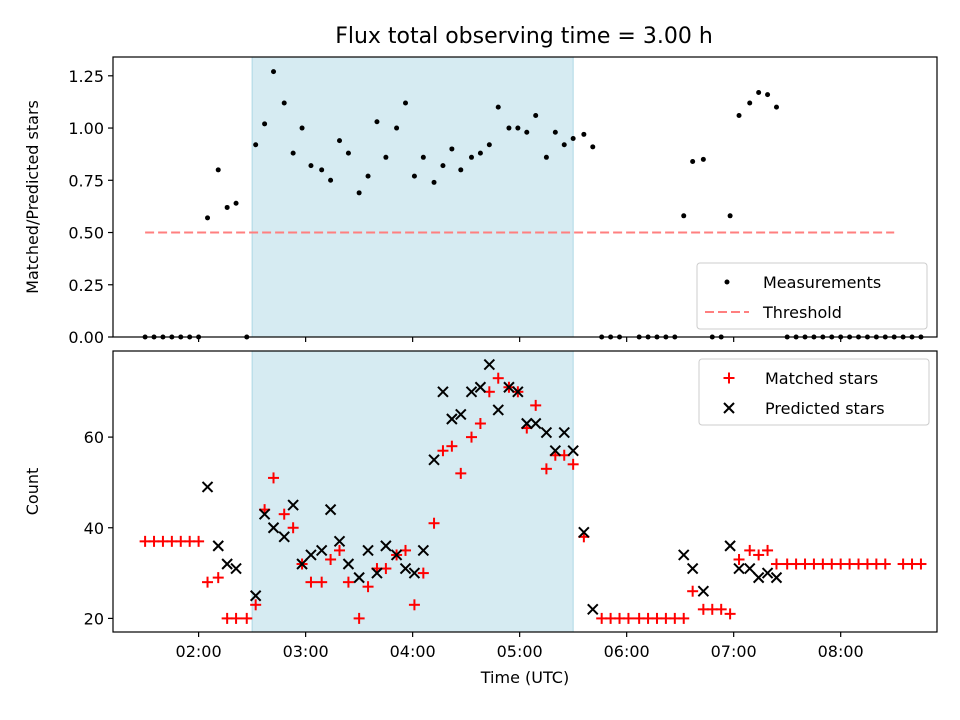 The width and height of the screenshot is (960, 720). Describe the element at coordinates (841, 651) in the screenshot. I see `x-tick-label: 08:00` at that location.